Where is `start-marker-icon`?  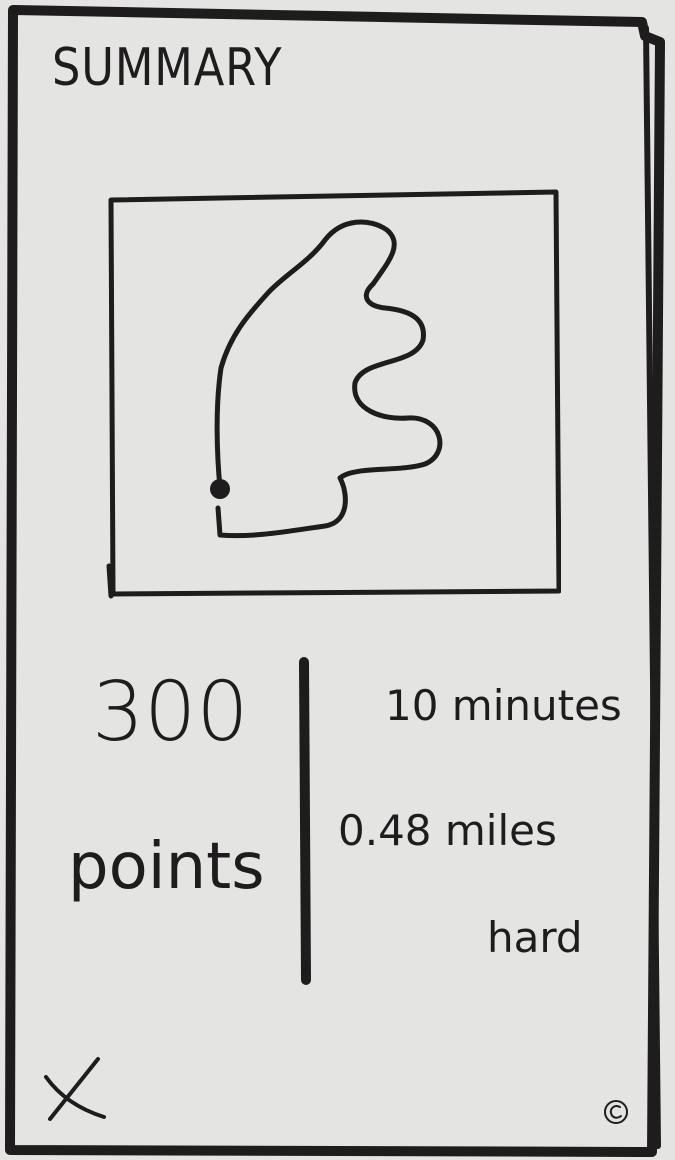 start-marker-icon is located at coordinates (220, 489).